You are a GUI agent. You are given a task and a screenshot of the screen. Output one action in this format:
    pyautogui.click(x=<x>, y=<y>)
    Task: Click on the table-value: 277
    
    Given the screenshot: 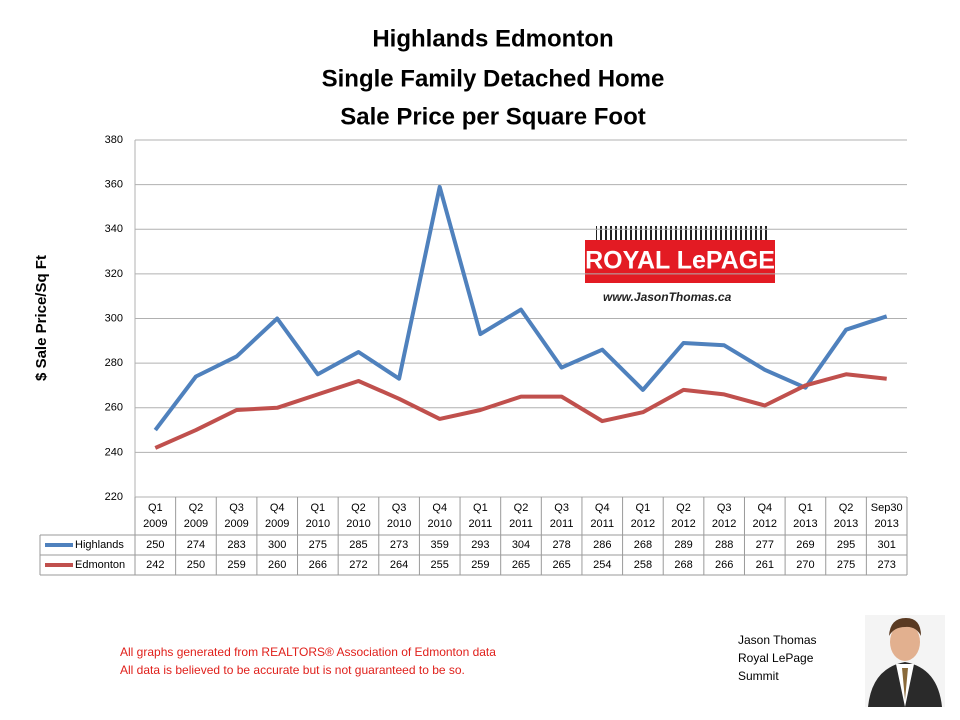 What is the action you would take?
    pyautogui.click(x=765, y=545)
    